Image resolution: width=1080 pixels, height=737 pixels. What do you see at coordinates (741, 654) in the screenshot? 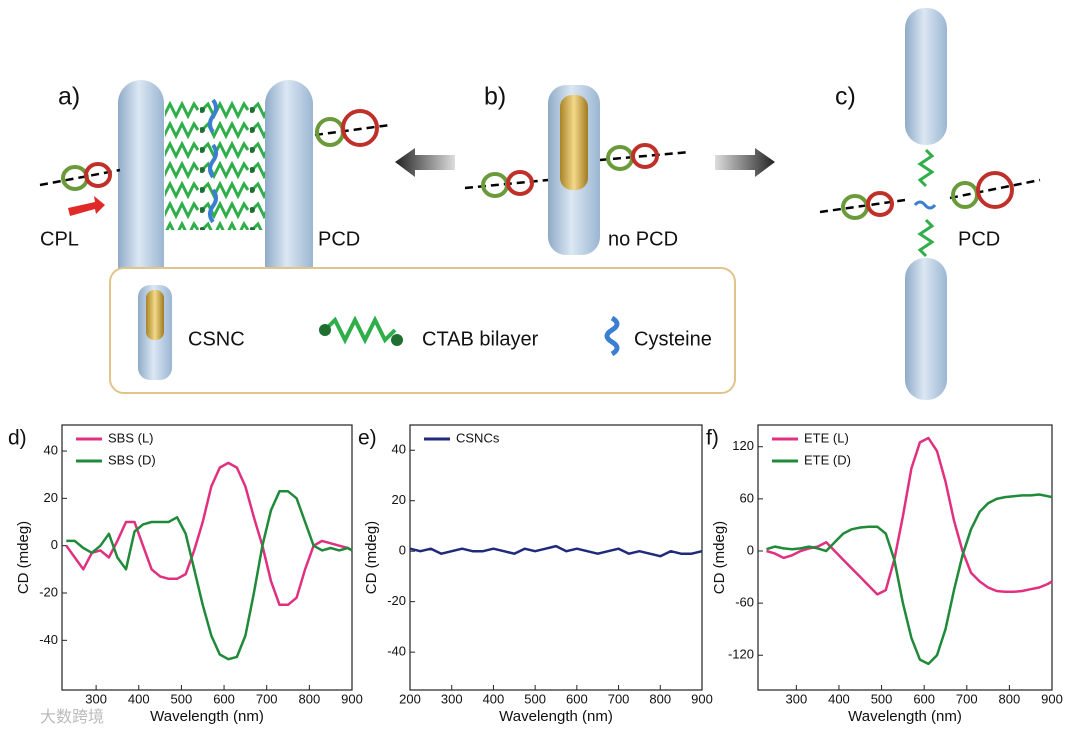
I see `y-tick-label: -120` at bounding box center [741, 654].